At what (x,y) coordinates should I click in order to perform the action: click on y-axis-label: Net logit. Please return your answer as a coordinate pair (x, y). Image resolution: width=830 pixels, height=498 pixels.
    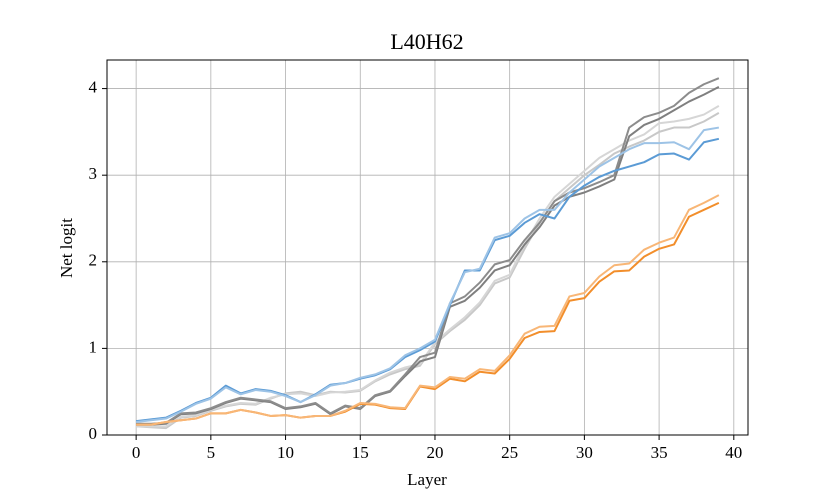
    Looking at the image, I should click on (66, 248).